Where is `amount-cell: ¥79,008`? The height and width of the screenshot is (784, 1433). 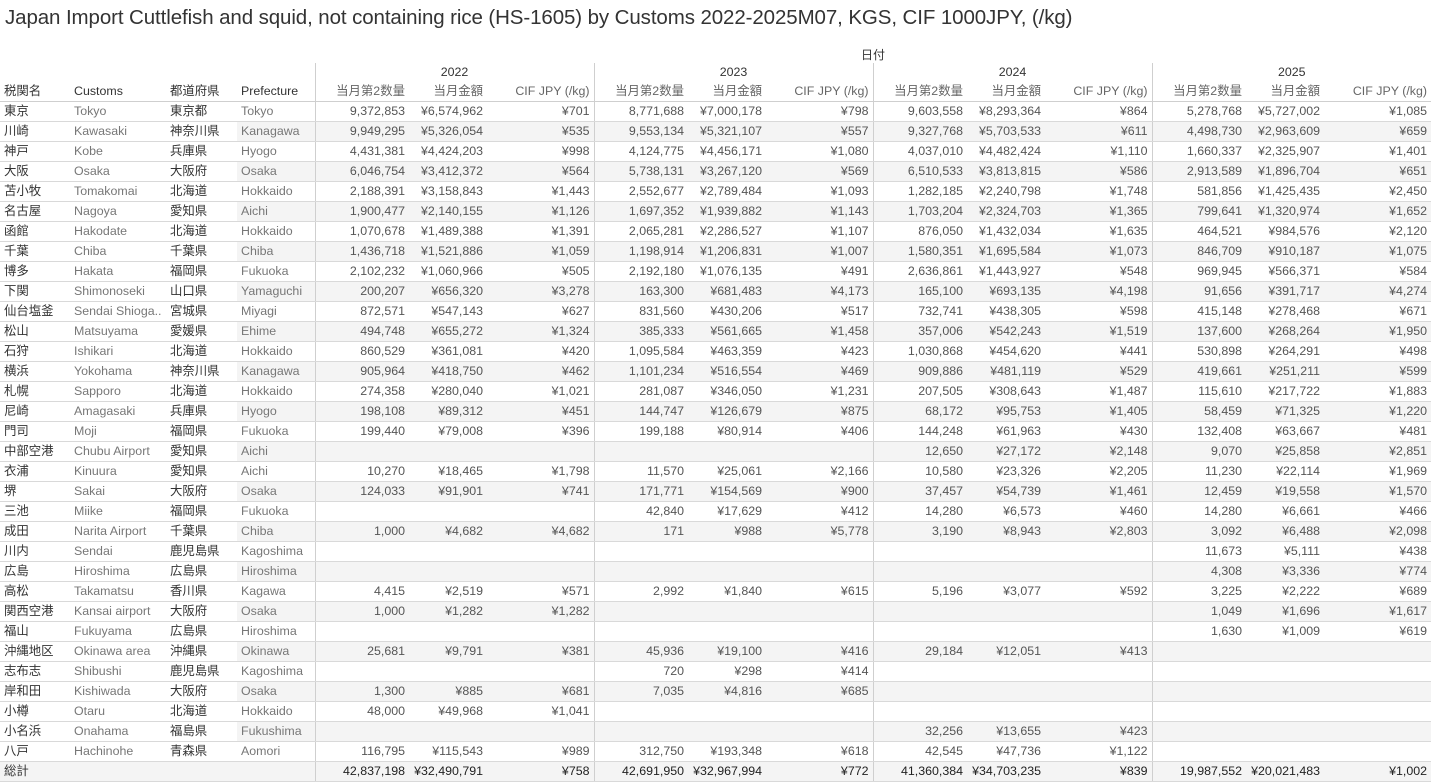
amount-cell: ¥79,008 is located at coordinates (448, 431).